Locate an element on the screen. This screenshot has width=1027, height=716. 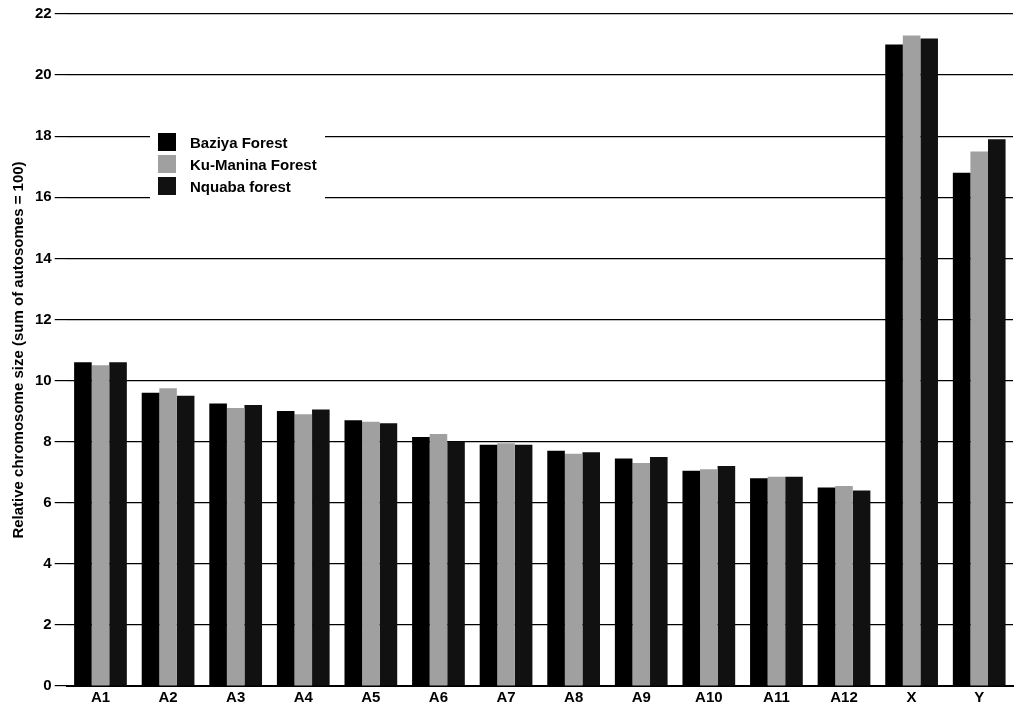
x-tick-label: A11 is located at coordinates (776, 697).